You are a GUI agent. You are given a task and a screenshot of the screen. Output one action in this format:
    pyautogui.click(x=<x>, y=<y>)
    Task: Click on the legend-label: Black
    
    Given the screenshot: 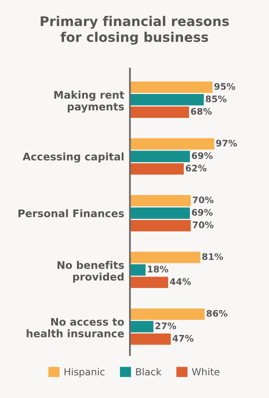 What is the action you would take?
    pyautogui.click(x=149, y=372)
    